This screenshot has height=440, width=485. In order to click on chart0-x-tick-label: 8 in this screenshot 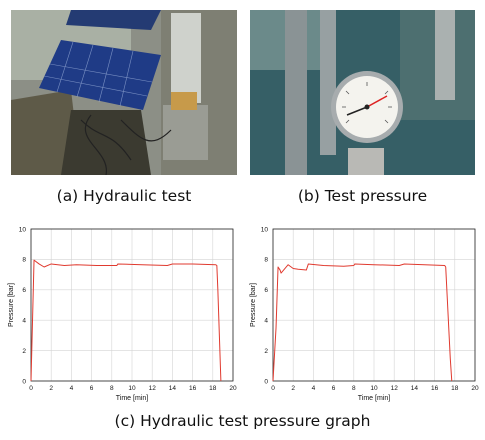, I will do `click(112, 388)`.